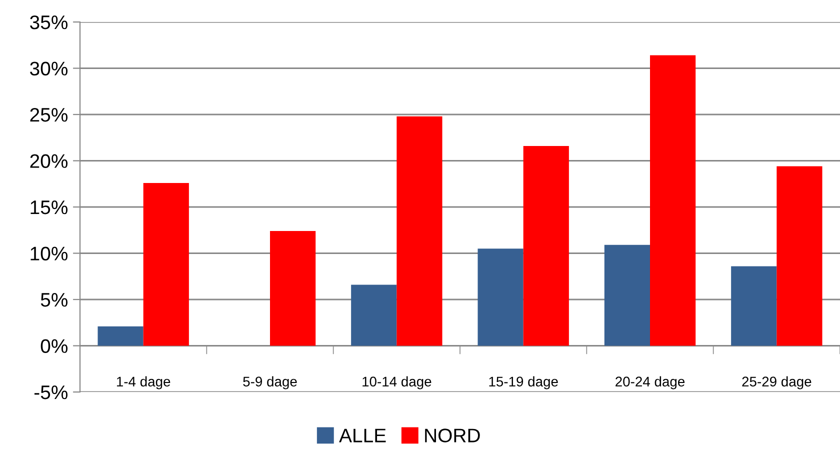 The width and height of the screenshot is (840, 454). I want to click on y-tick-label: 15%, so click(49, 207).